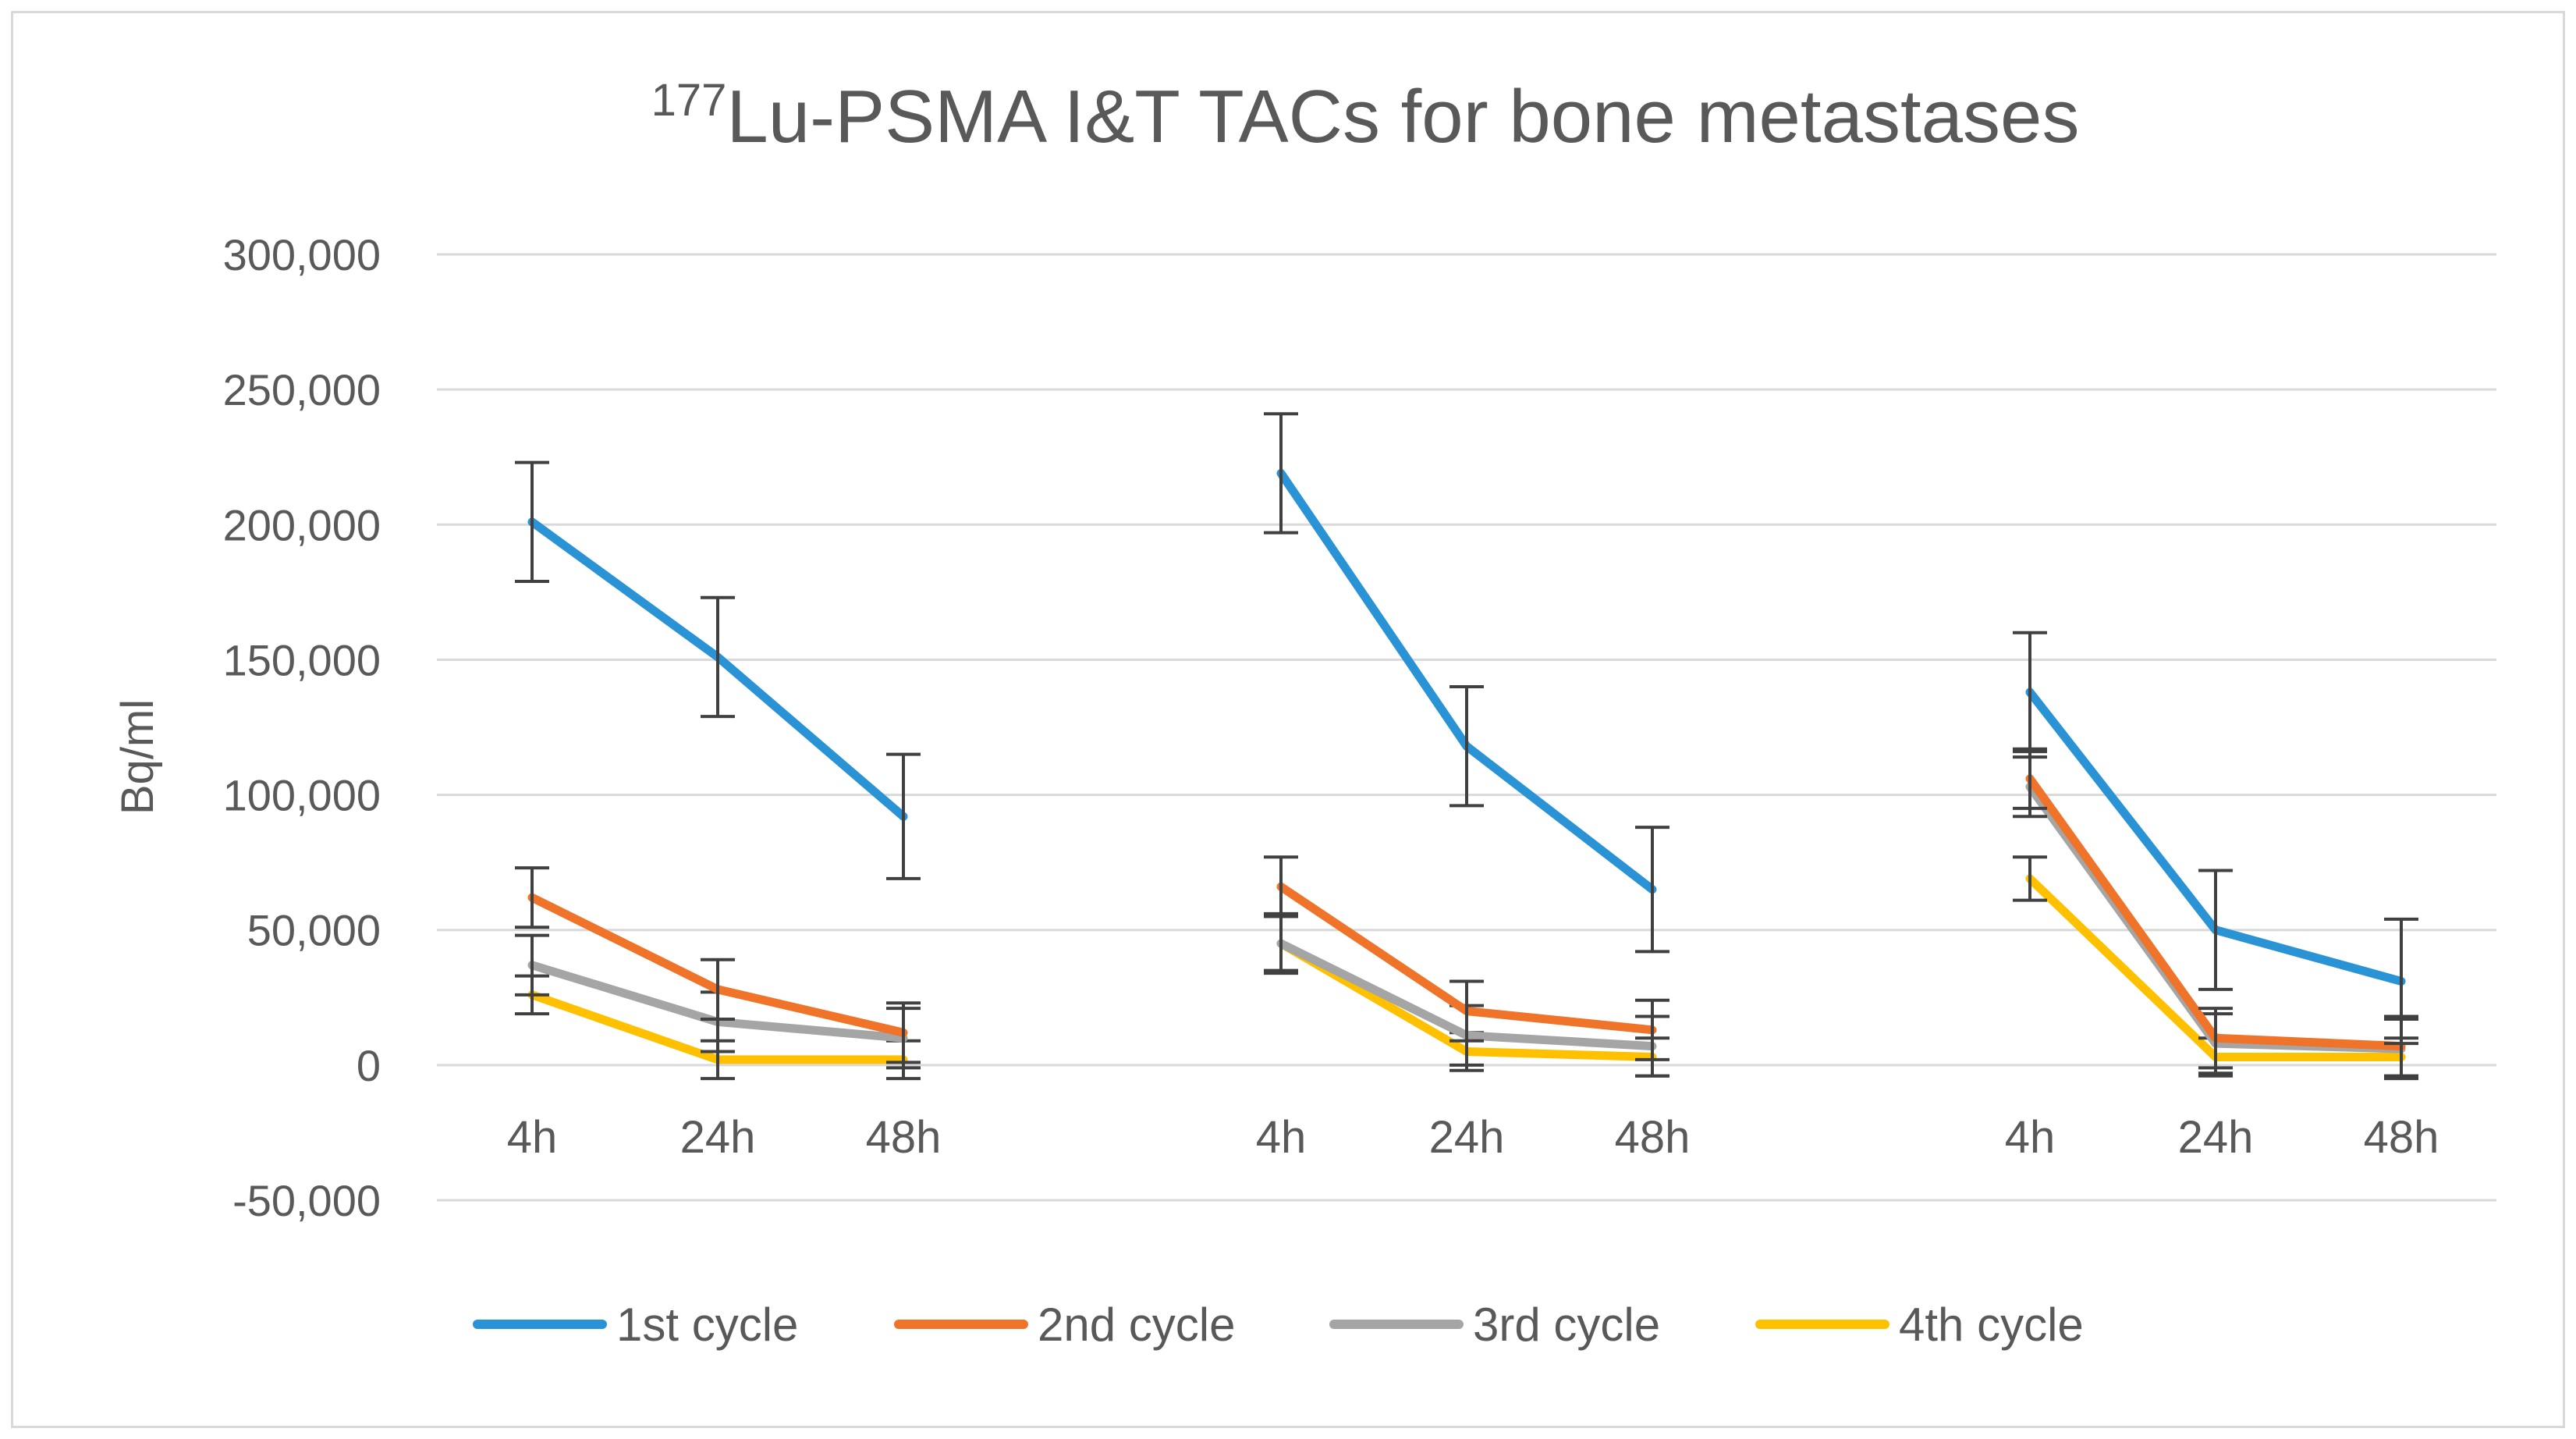 This screenshot has height=1439, width=2576. What do you see at coordinates (1136, 1325) in the screenshot?
I see `legend-label: 2nd cycle` at bounding box center [1136, 1325].